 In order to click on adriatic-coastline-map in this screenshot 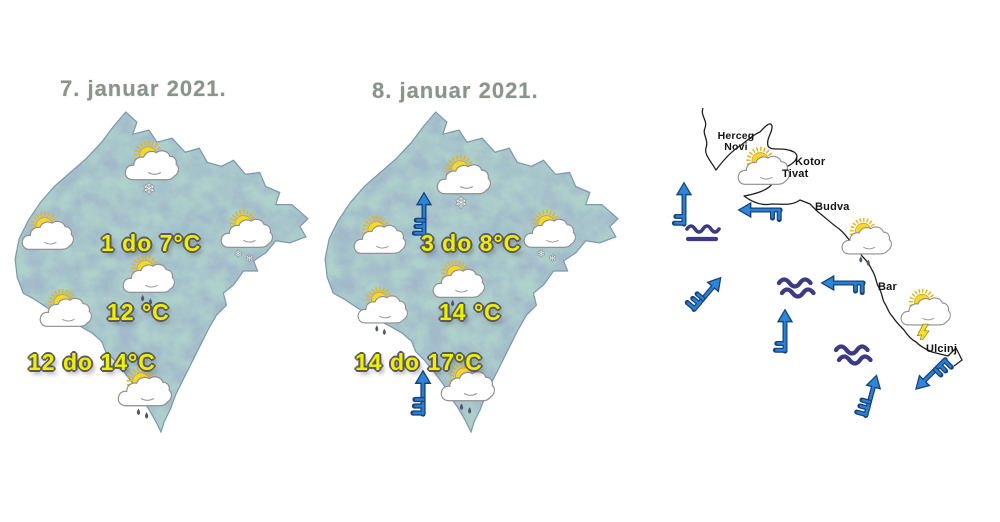, I will do `click(832, 237)`.